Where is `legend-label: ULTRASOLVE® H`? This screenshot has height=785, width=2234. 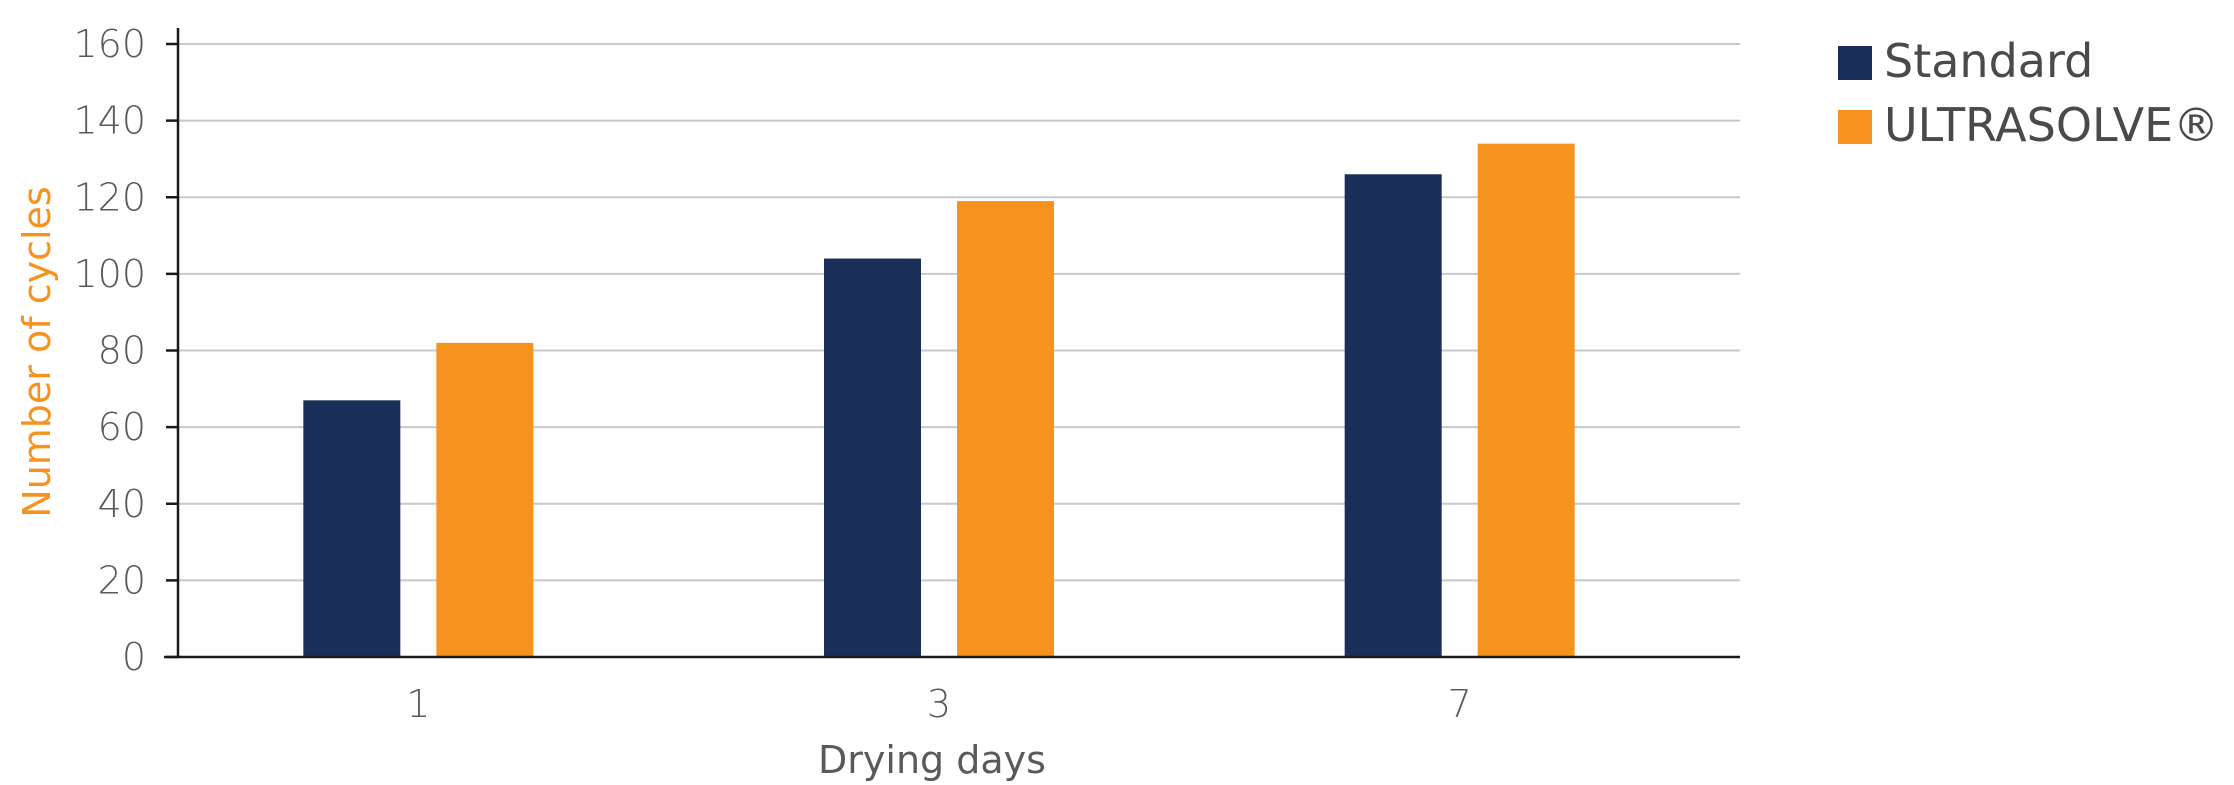 legend-label: ULTRASOLVE® H is located at coordinates (2059, 125).